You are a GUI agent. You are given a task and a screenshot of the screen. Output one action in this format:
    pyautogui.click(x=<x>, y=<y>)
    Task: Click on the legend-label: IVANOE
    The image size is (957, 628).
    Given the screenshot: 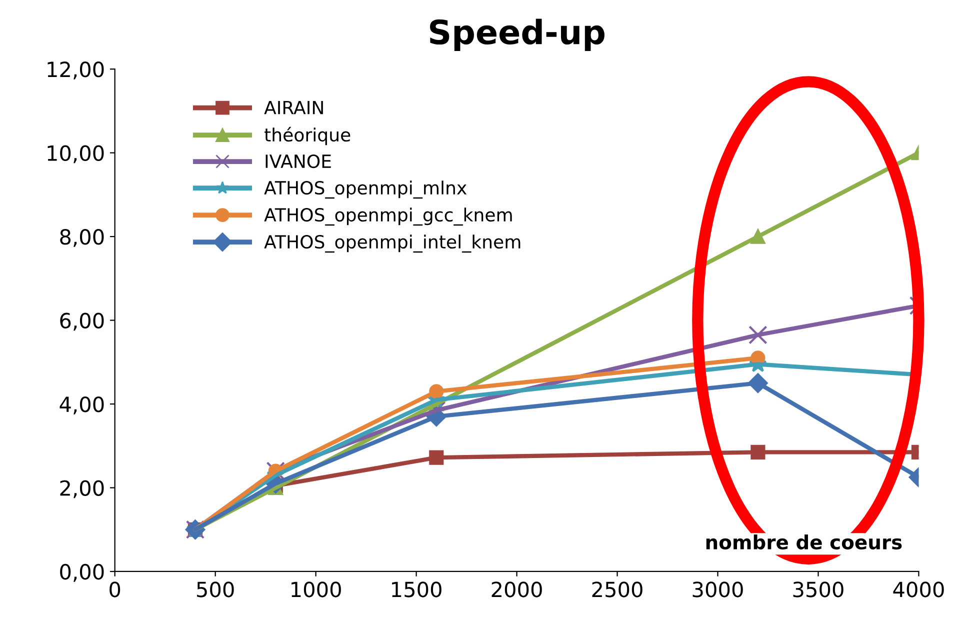 What is the action you would take?
    pyautogui.click(x=298, y=161)
    